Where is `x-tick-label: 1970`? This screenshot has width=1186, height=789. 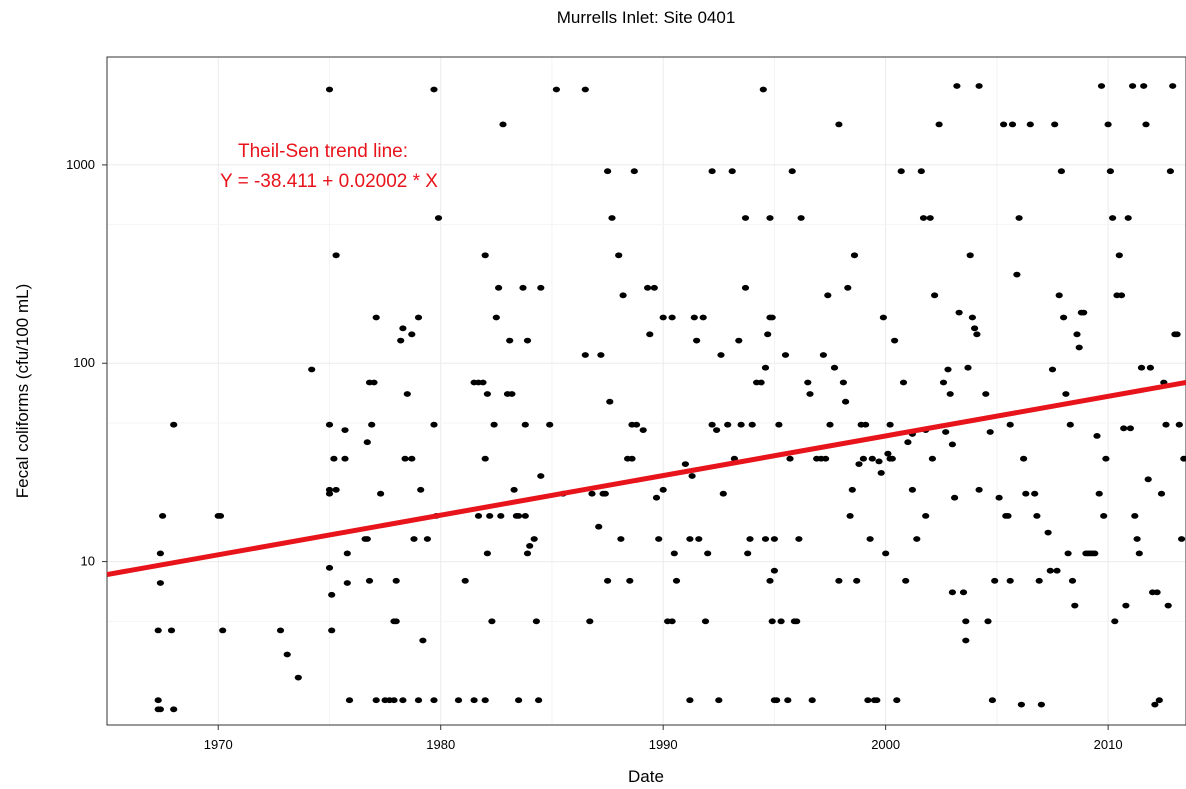
x-tick-label: 1970 is located at coordinates (218, 744).